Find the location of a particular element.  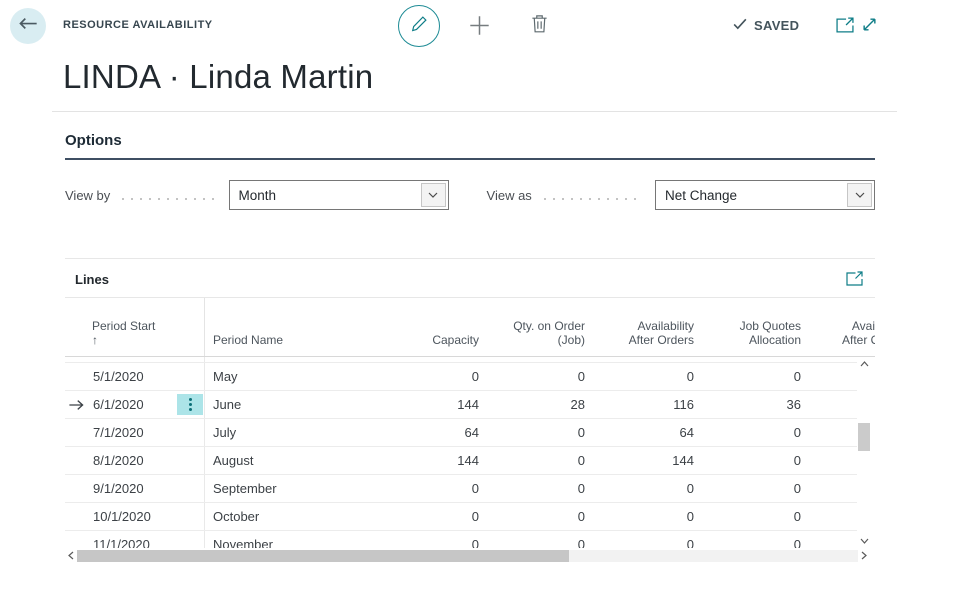

table-row: 9/1/2020 September 0 0 0 0 is located at coordinates (461, 489).